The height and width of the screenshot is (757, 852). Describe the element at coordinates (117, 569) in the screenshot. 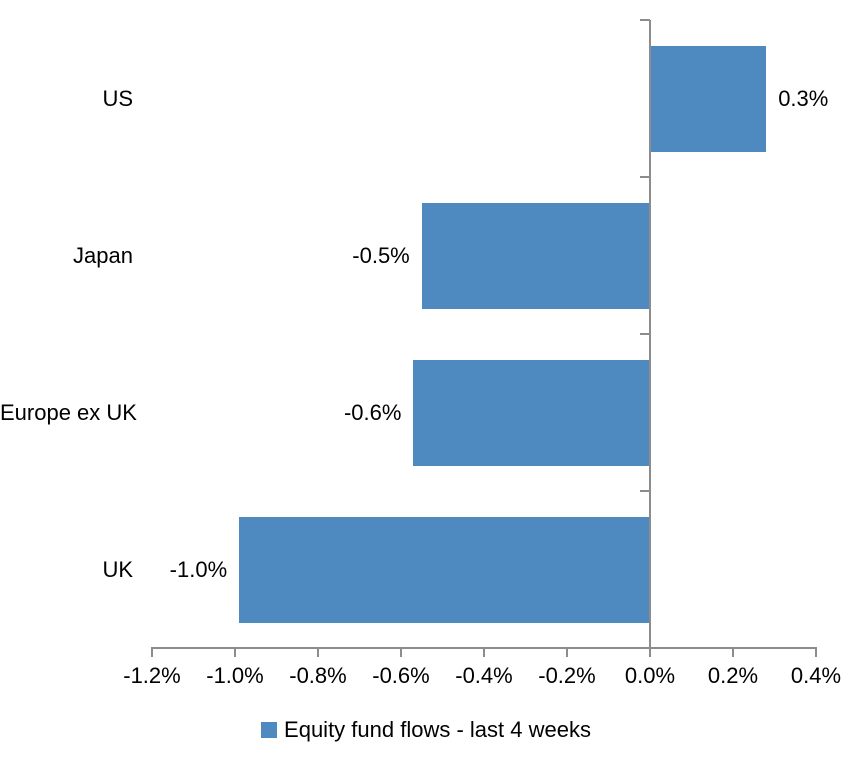

I see `category-label: UK` at that location.